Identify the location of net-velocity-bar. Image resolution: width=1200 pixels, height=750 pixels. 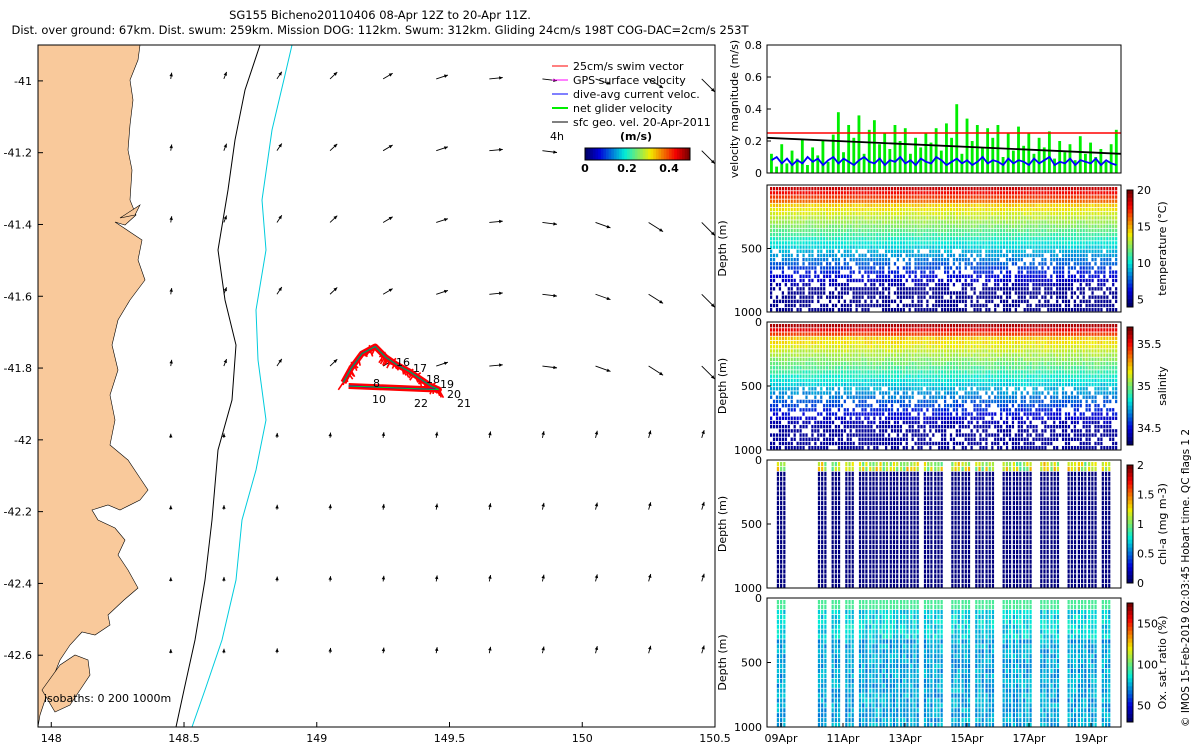
(1008, 153).